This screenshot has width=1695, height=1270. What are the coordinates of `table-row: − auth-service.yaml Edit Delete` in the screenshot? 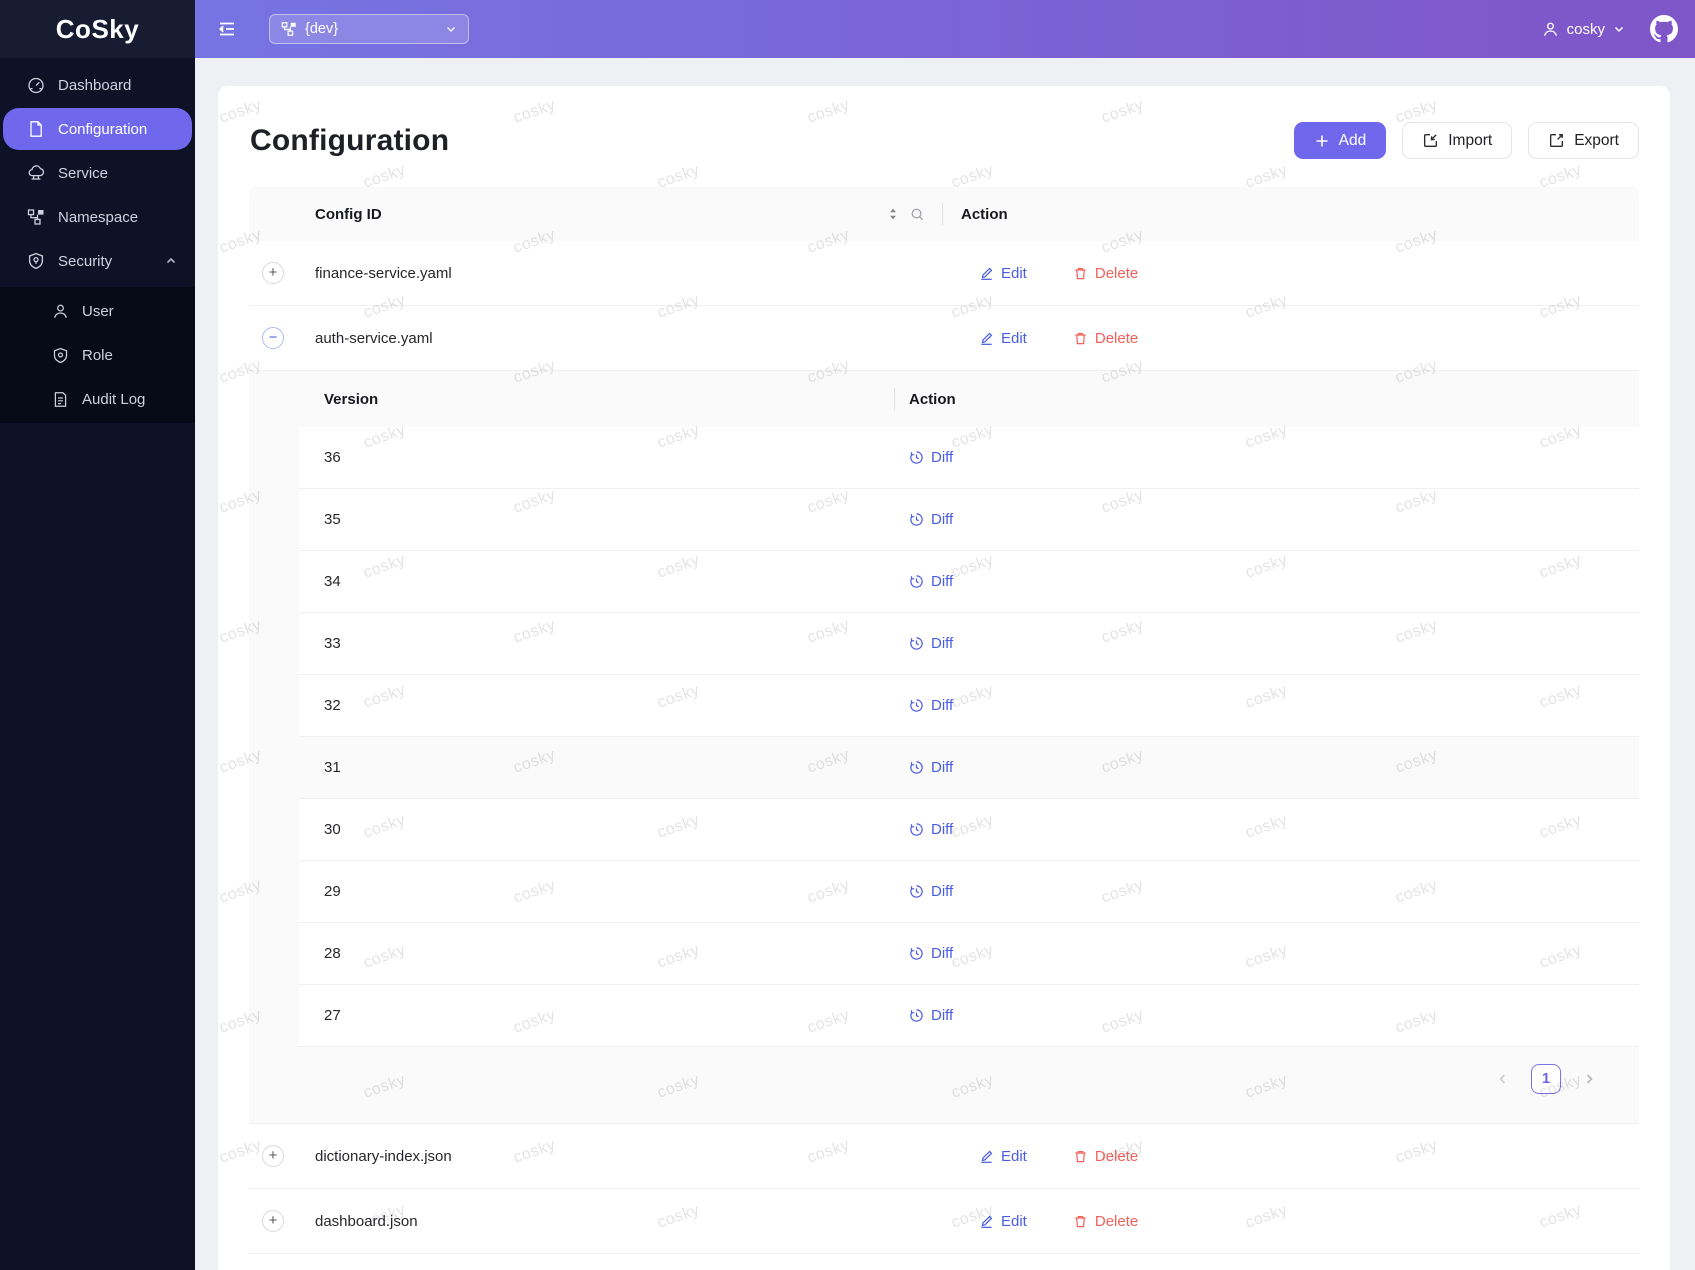 It's located at (944, 338).